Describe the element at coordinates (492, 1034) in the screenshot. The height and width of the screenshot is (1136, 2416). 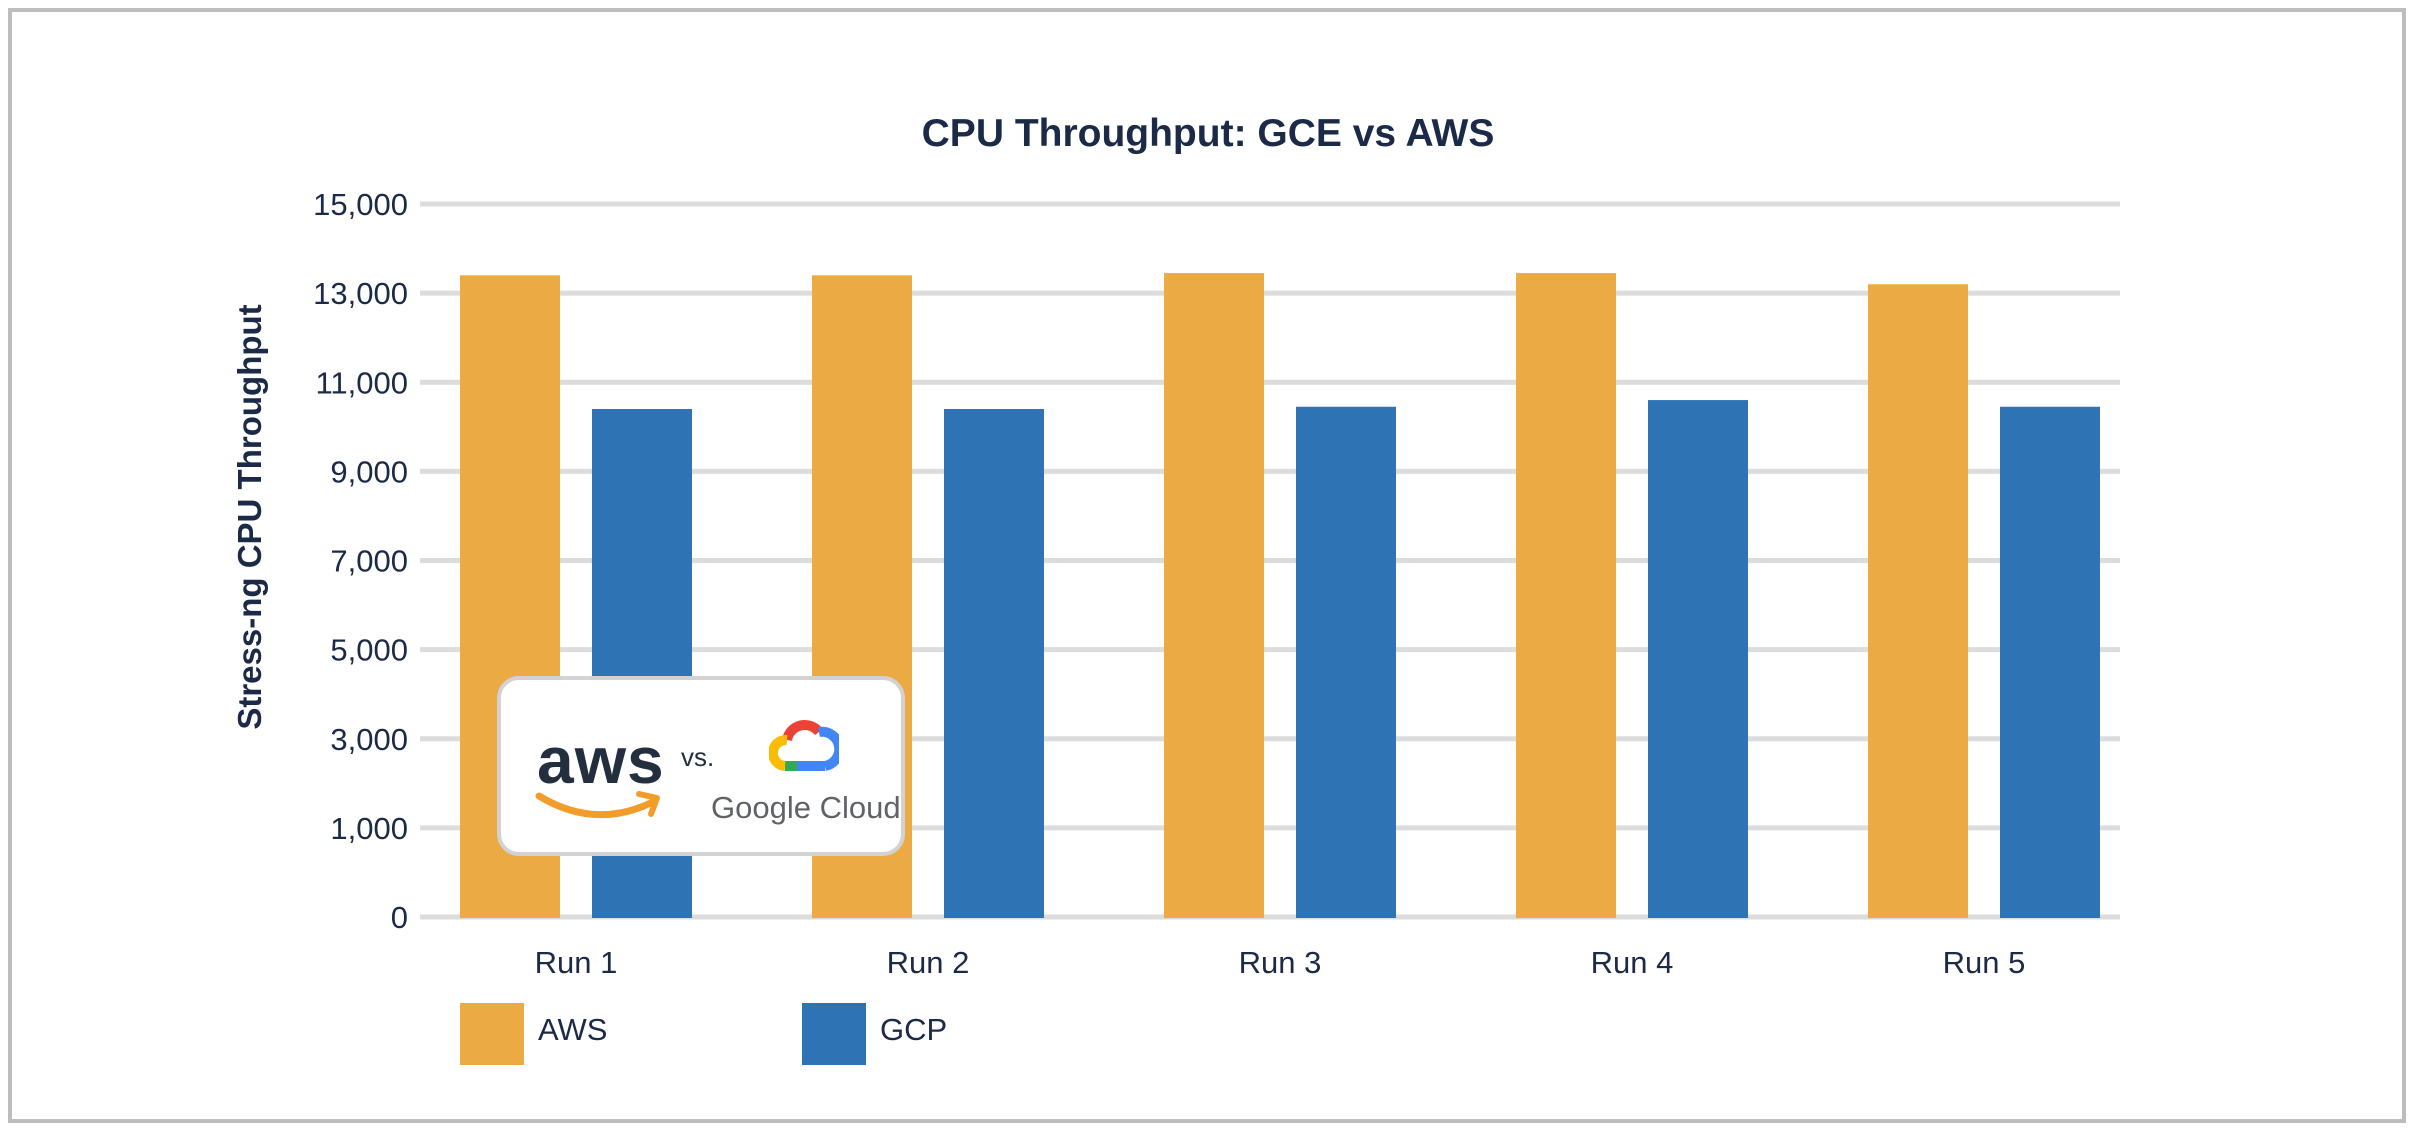
I see `legend-swatch-aws` at that location.